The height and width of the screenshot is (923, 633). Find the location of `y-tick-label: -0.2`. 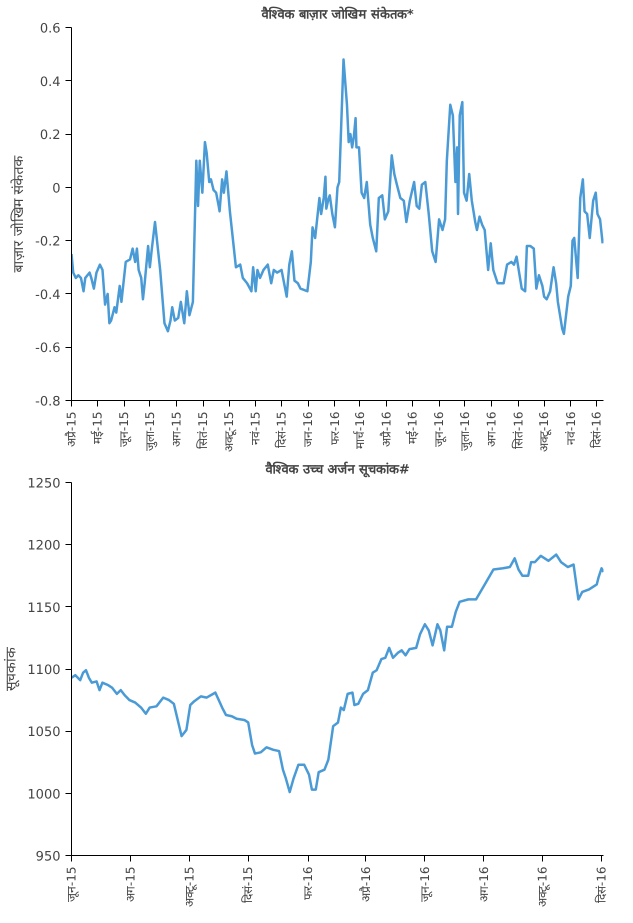

y-tick-label: -0.2 is located at coordinates (48, 242).